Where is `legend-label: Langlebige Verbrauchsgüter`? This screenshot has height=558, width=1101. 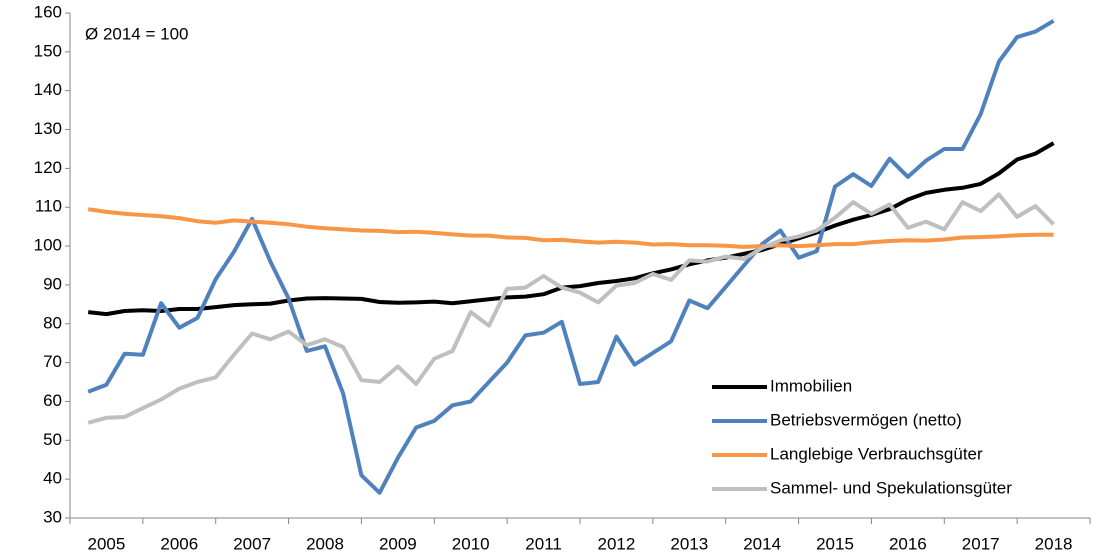 legend-label: Langlebige Verbrauchsgüter is located at coordinates (876, 453).